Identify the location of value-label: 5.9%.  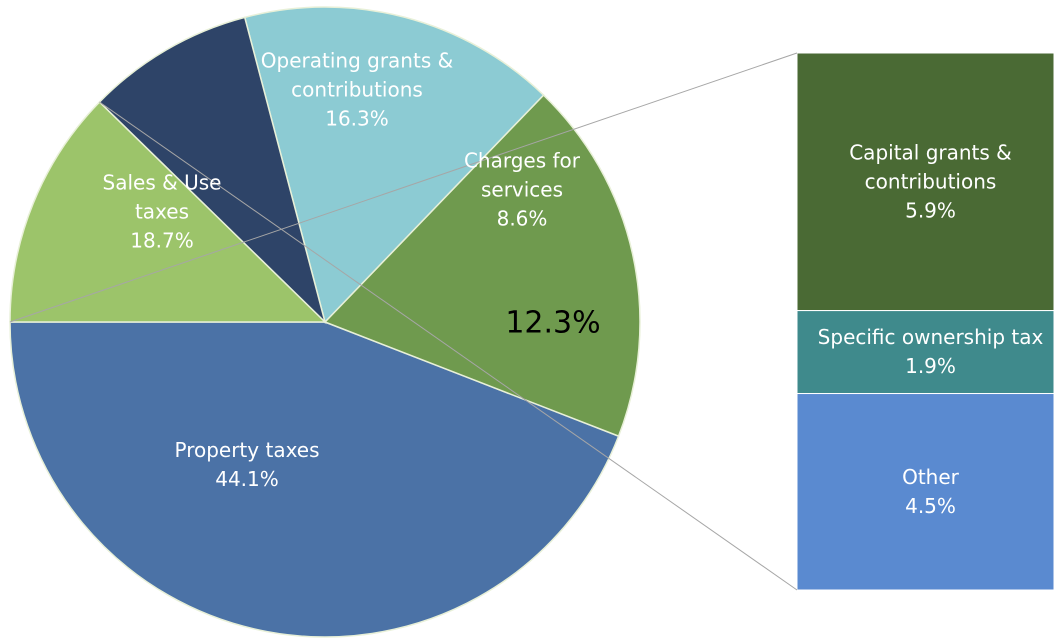
(930, 210).